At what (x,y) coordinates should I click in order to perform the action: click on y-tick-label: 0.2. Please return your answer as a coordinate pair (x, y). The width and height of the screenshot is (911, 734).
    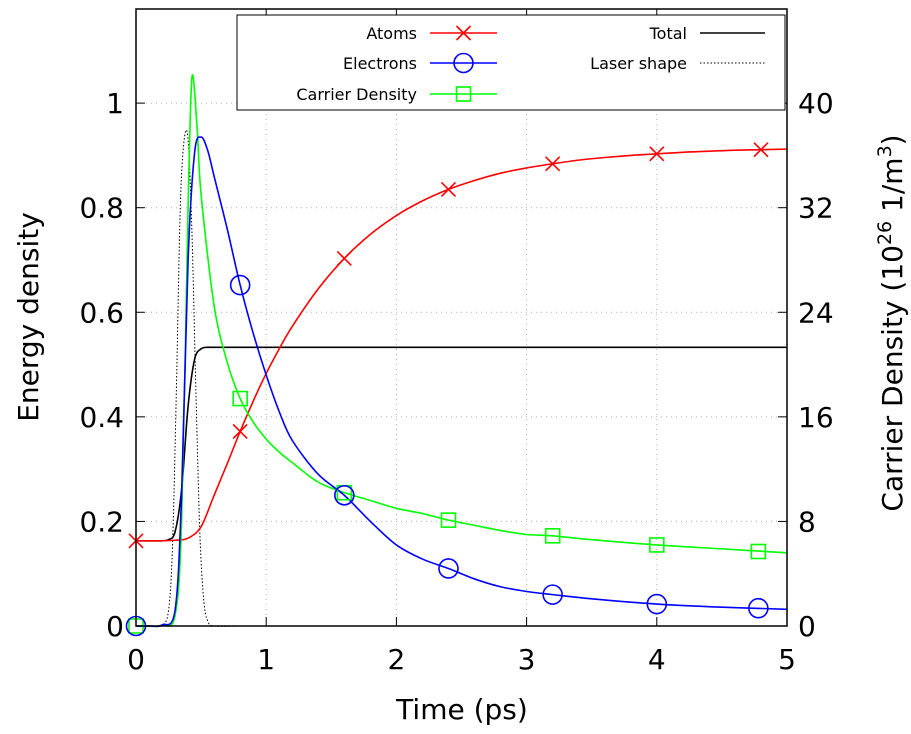
    Looking at the image, I should click on (101, 521).